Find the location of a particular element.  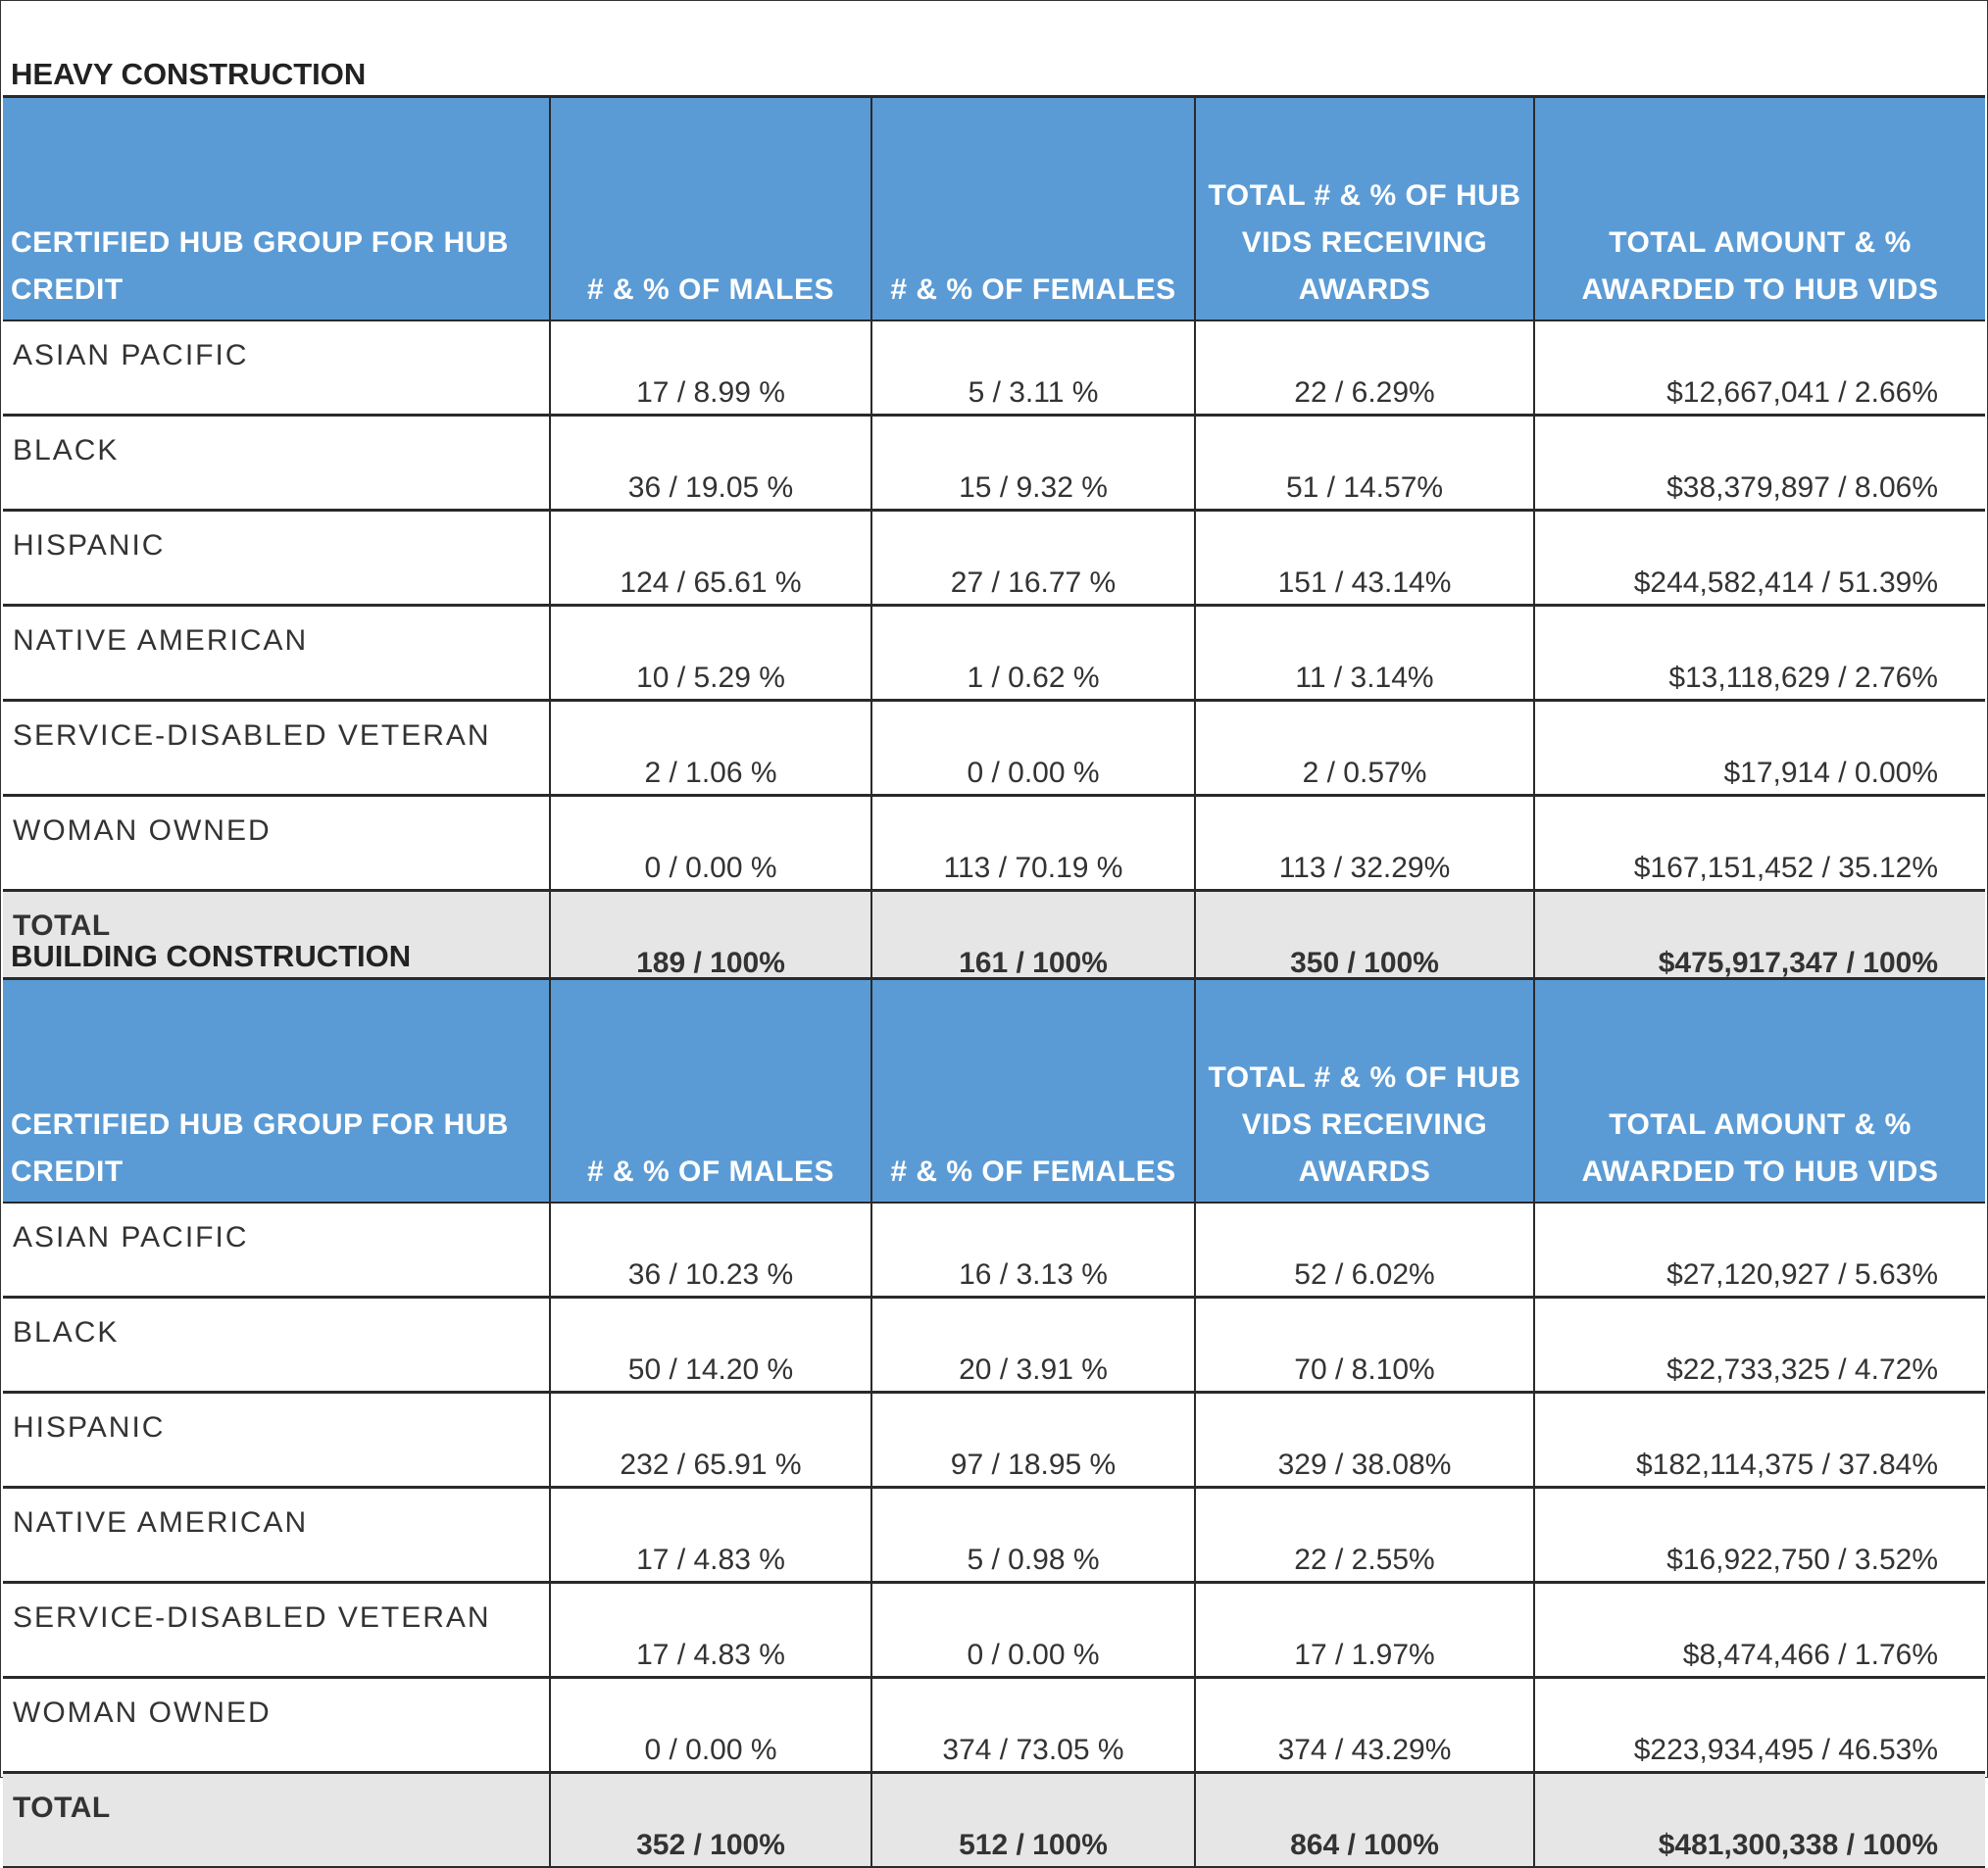

amount-cell: $17,914 / 0.00% is located at coordinates (1759, 748).